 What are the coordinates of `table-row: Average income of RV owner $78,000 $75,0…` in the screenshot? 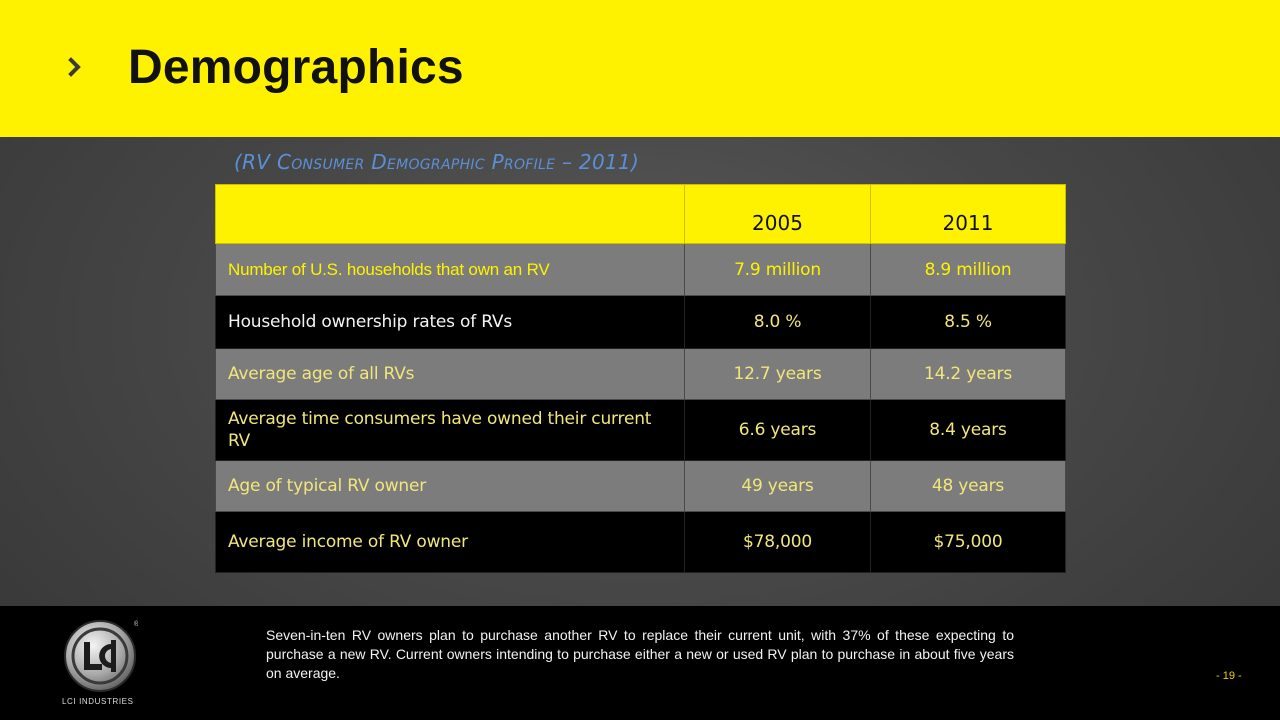 It's located at (640, 542).